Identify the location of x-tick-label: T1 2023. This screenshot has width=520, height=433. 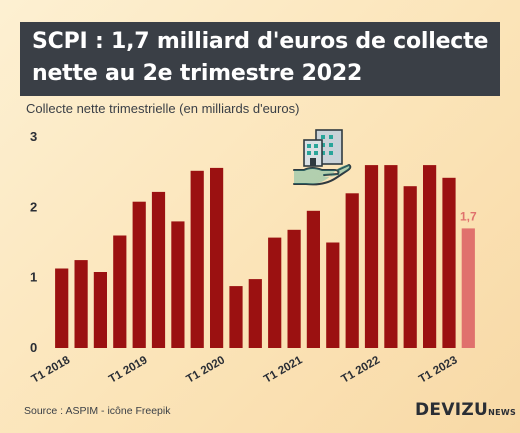
(438, 369).